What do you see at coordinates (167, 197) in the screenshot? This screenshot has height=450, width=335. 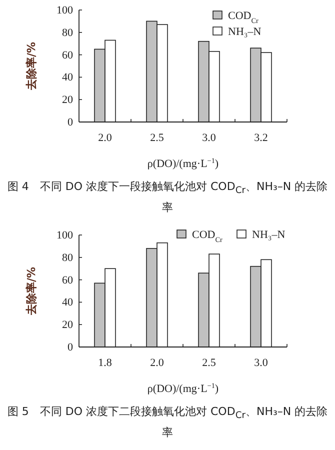 I see `text: 图 4 不同 DO 浓度下一段接触氧化池对 COD$_{Cr}$、NH₃–N 的去除率` at bounding box center [167, 197].